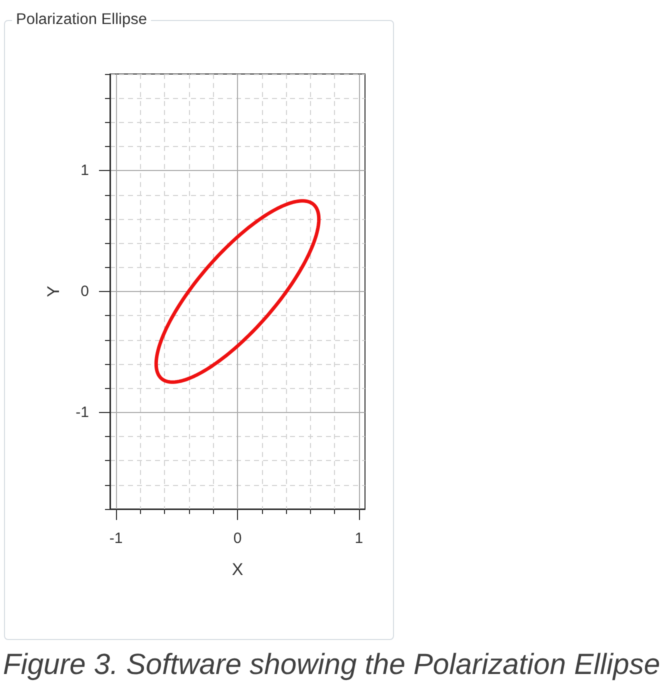 The image size is (668, 690). Describe the element at coordinates (82, 412) in the screenshot. I see `y-tick-label: -1` at that location.